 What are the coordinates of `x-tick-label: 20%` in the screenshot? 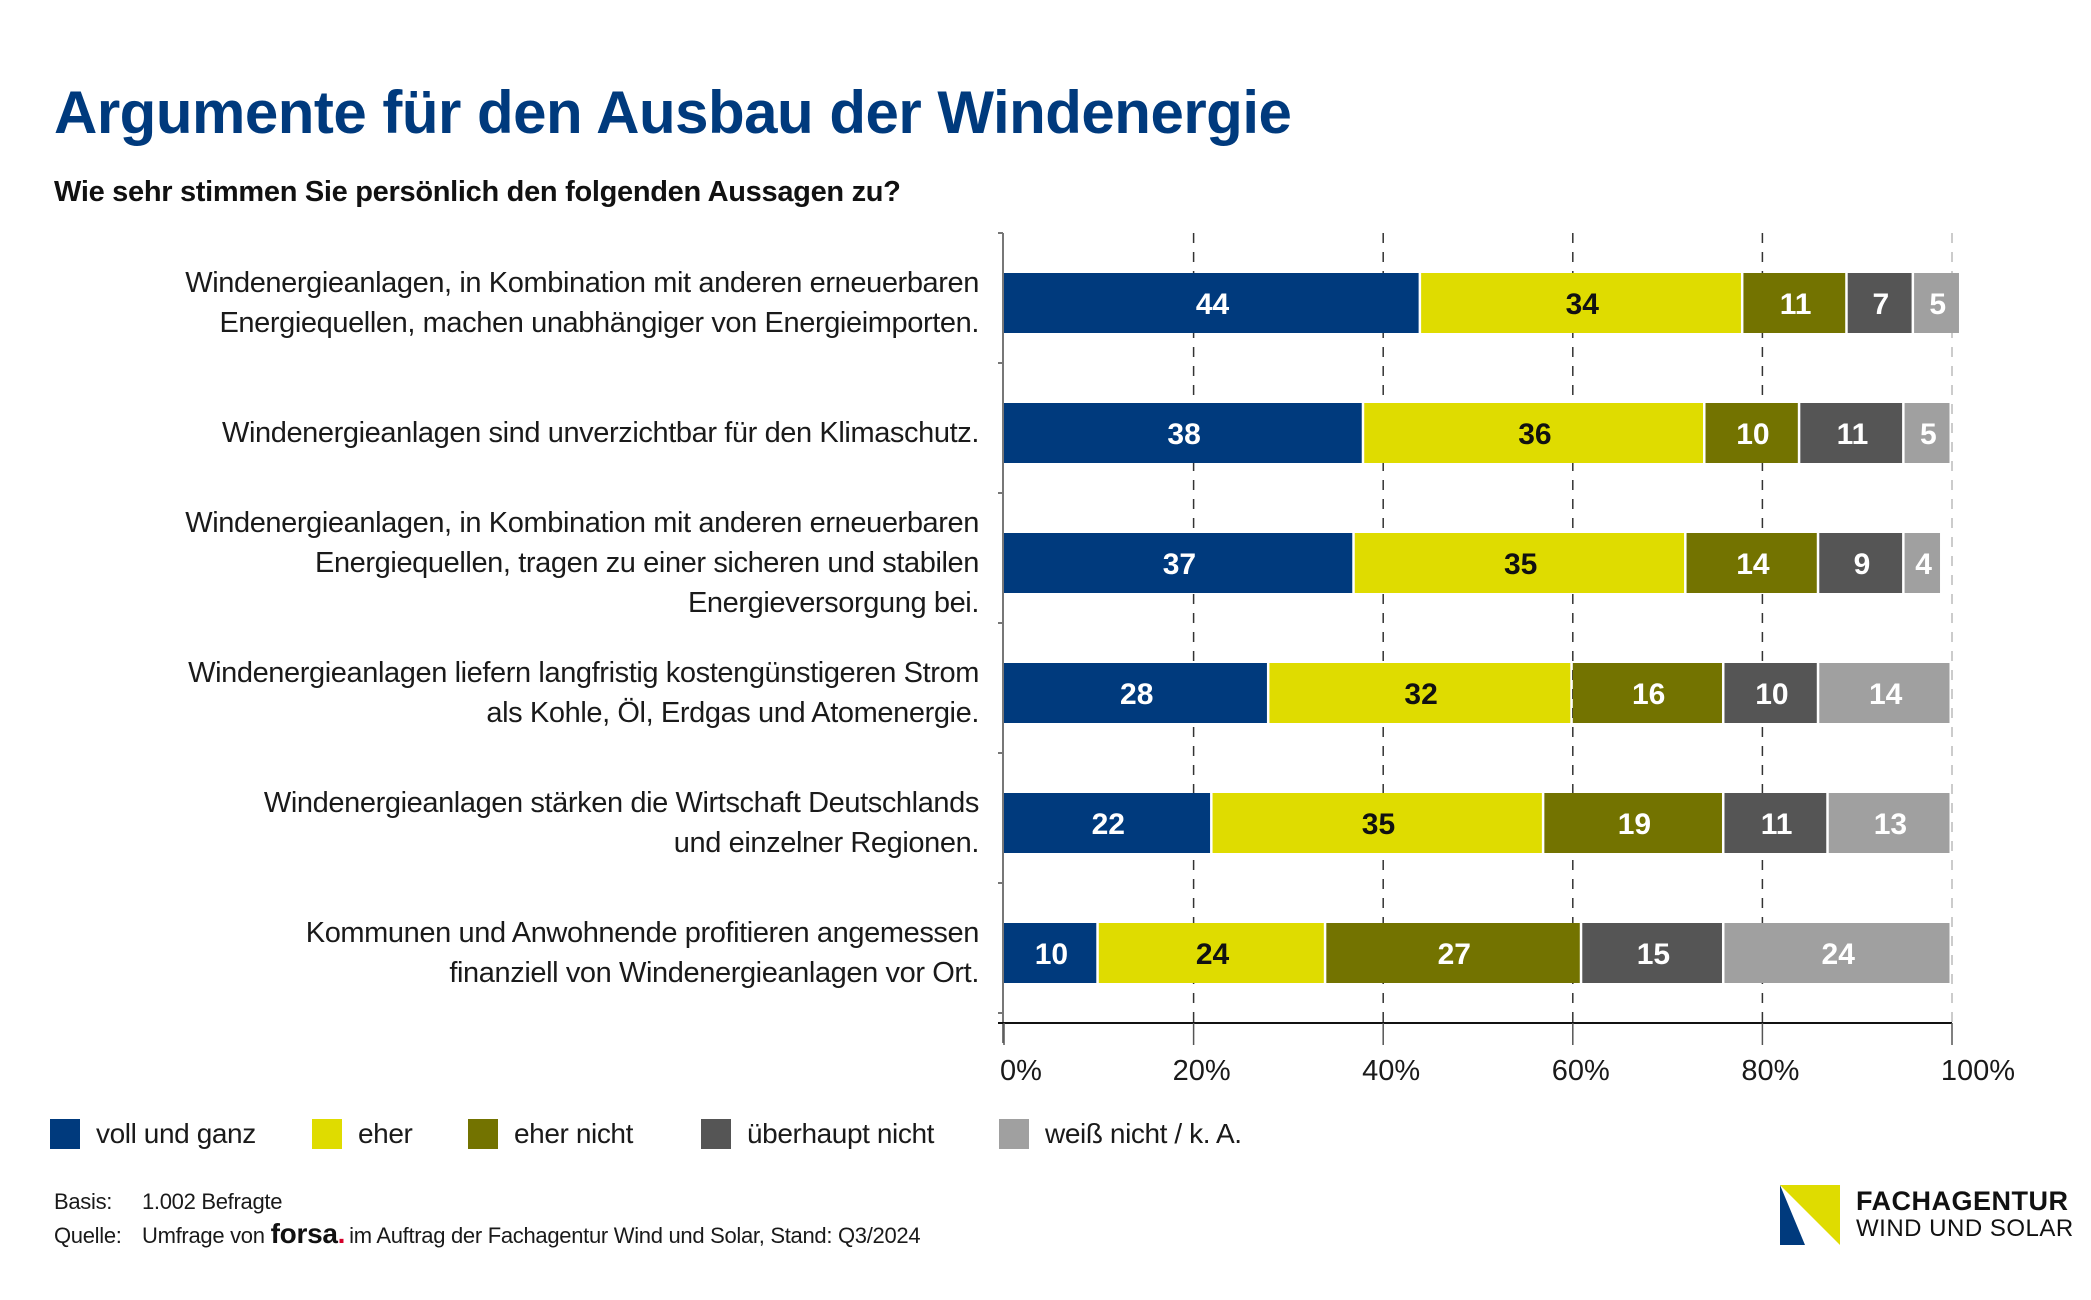 It's located at (1202, 1071).